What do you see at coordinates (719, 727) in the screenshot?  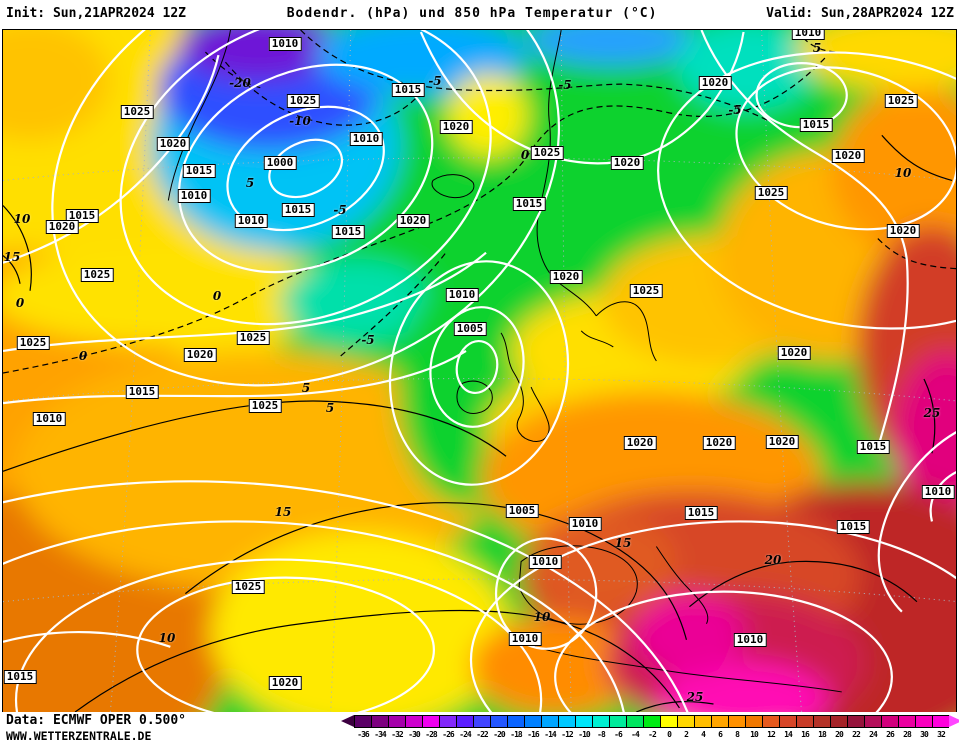 I see `colorbar-cell: 6` at bounding box center [719, 727].